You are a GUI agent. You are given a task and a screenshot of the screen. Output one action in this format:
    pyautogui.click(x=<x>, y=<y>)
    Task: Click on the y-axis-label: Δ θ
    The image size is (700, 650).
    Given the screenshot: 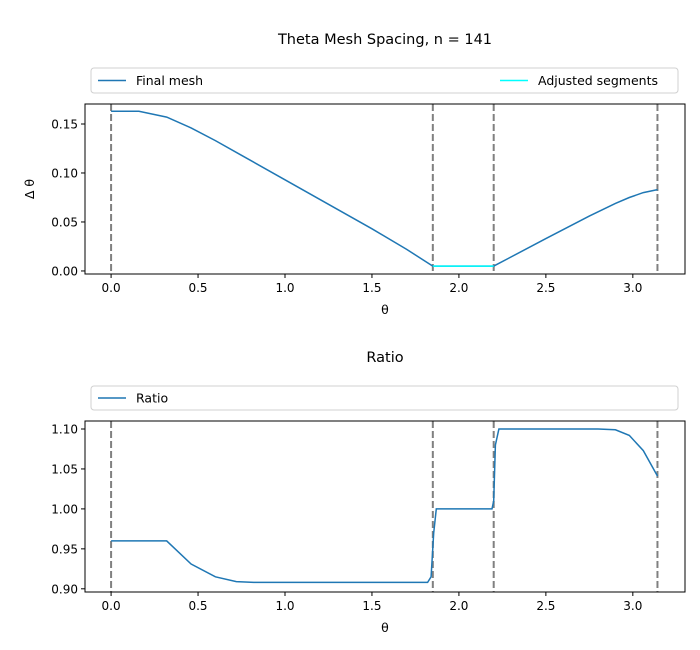 What is the action you would take?
    pyautogui.click(x=29, y=189)
    